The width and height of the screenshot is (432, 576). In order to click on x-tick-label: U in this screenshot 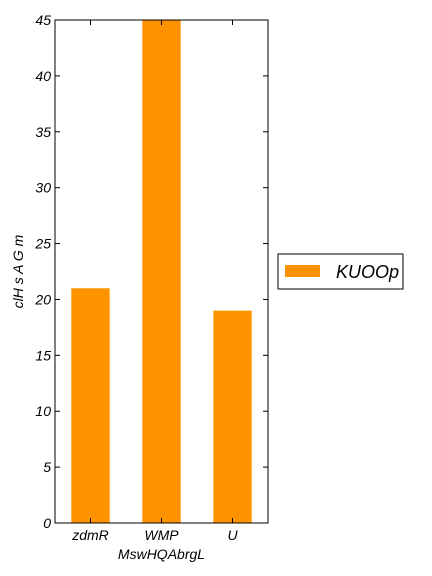, I will do `click(232, 535)`.